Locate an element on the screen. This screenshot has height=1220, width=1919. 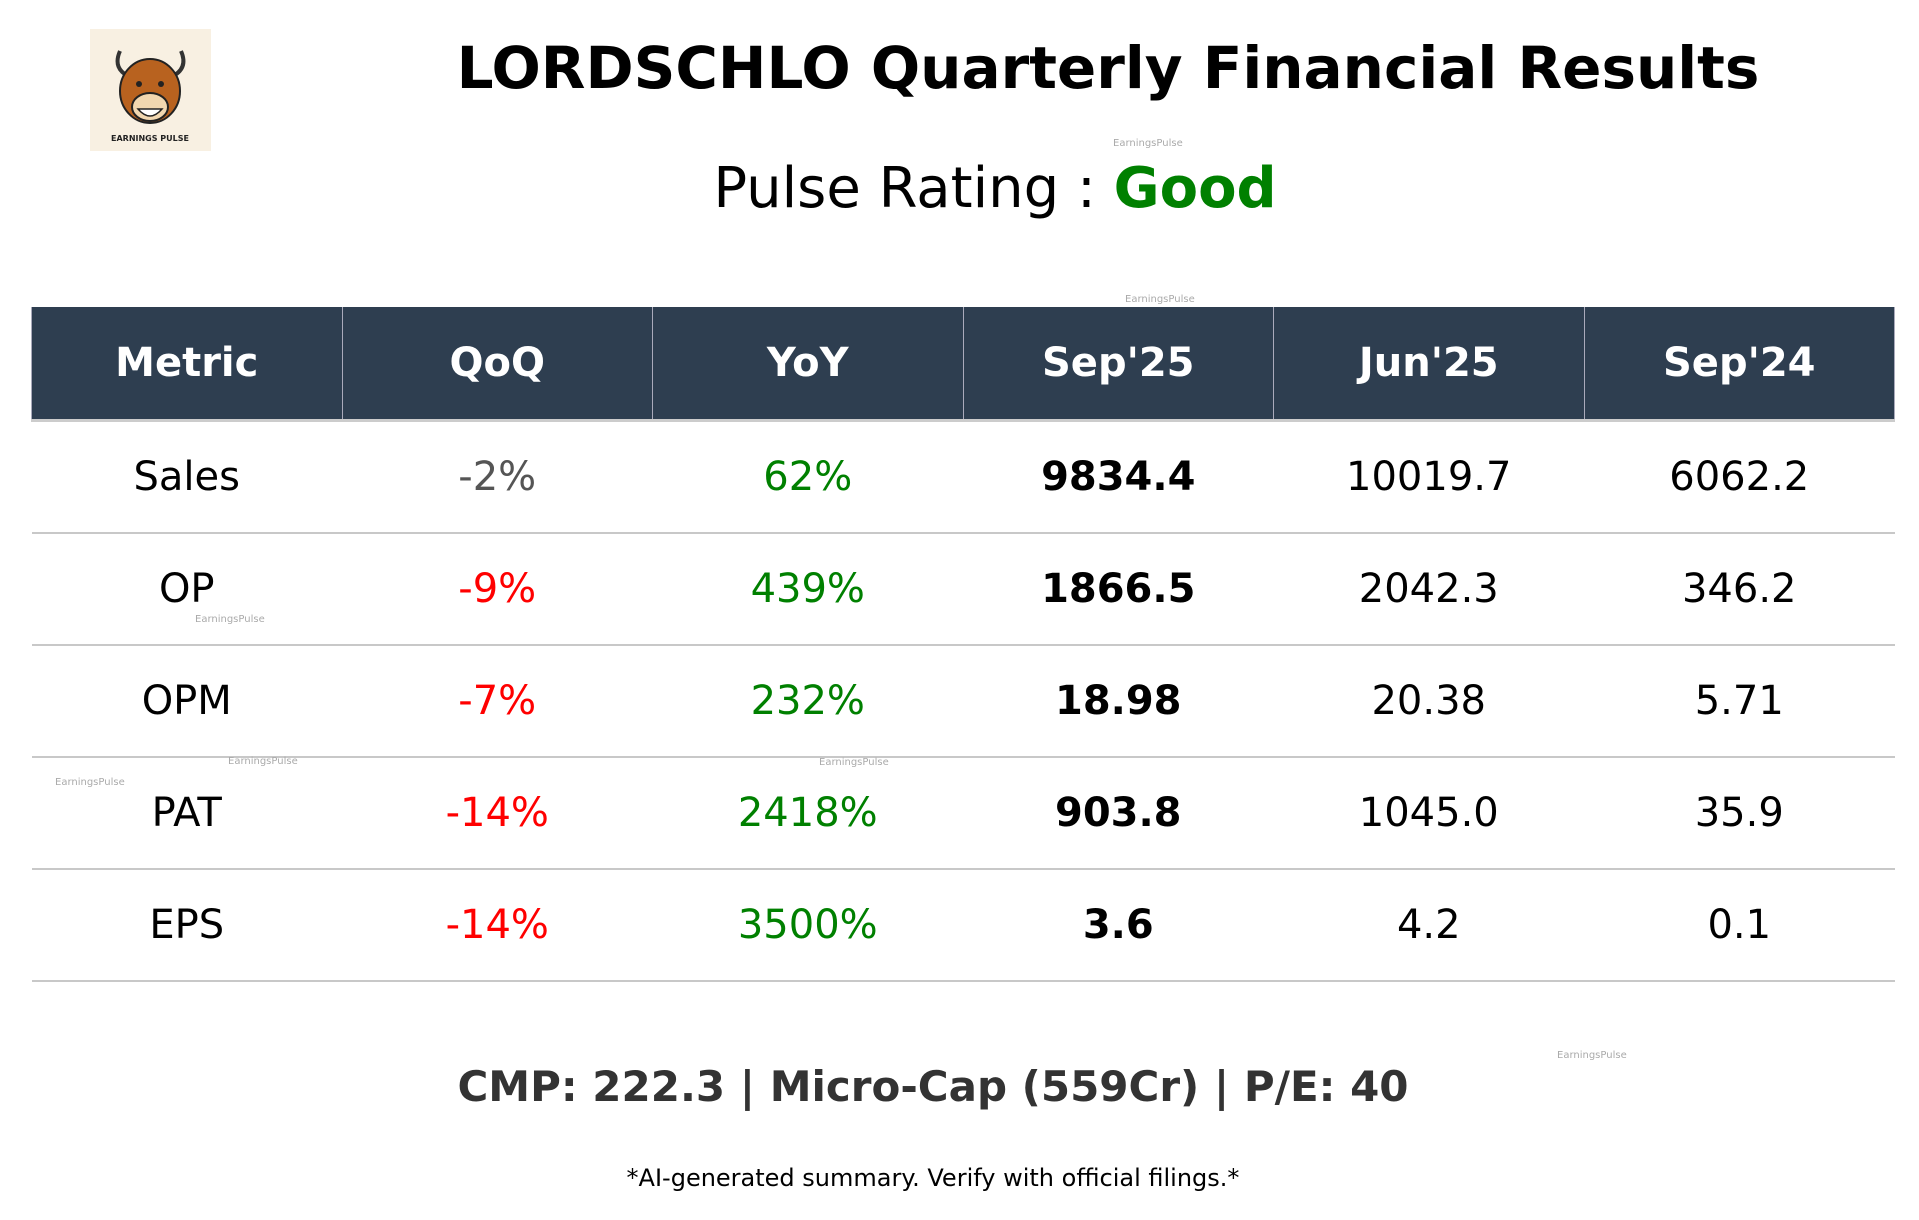
sep24-cell: 6062.2 is located at coordinates (1739, 477).